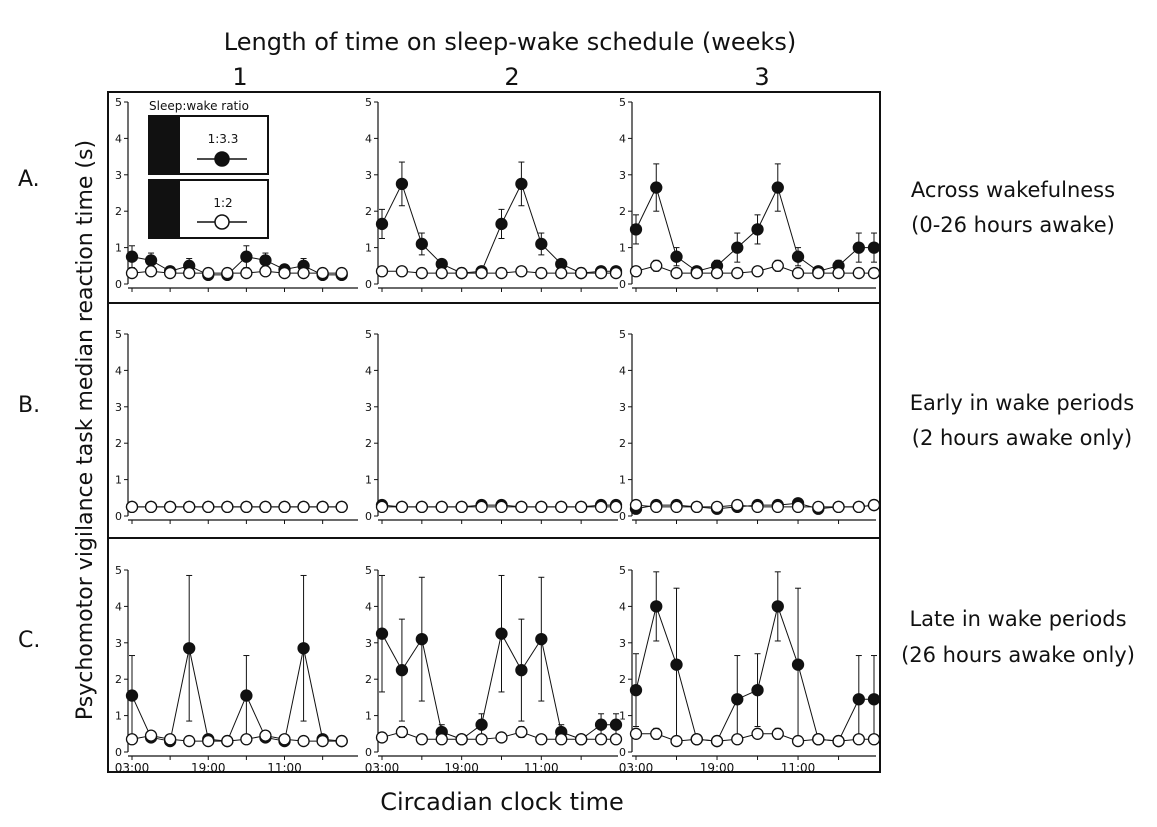 This screenshot has width=1157, height=827. Describe the element at coordinates (498, 686) in the screenshot. I see `series-1-3-3-line` at that location.